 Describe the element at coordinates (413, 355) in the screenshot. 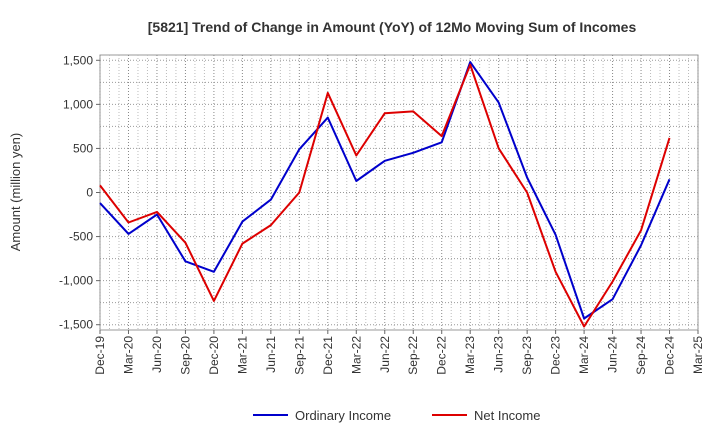

I see `x-tick-label: Sep-22` at that location.